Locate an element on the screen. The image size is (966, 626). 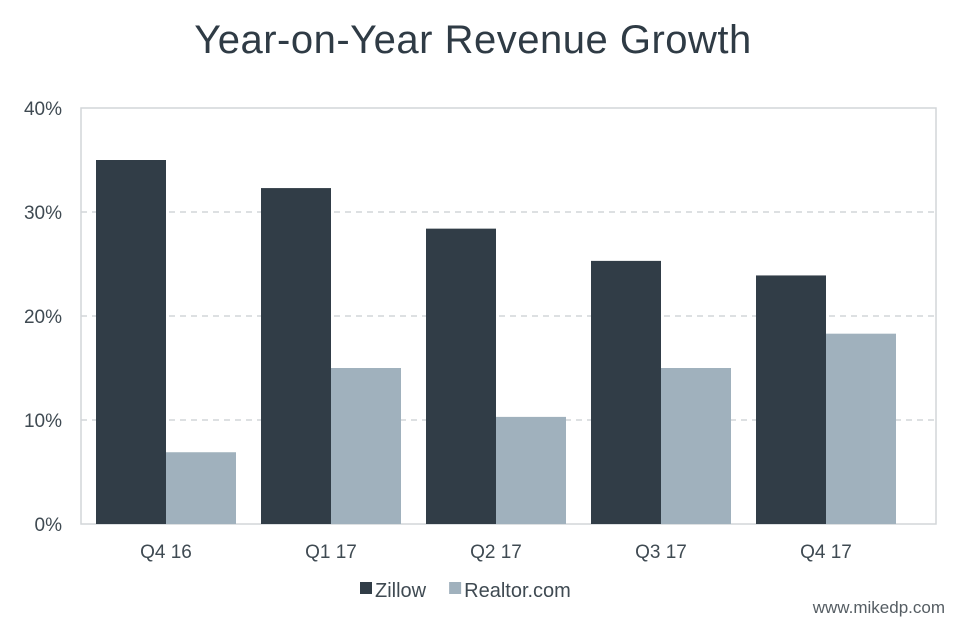
credit-text: www.mikedp.com is located at coordinates (878, 607).